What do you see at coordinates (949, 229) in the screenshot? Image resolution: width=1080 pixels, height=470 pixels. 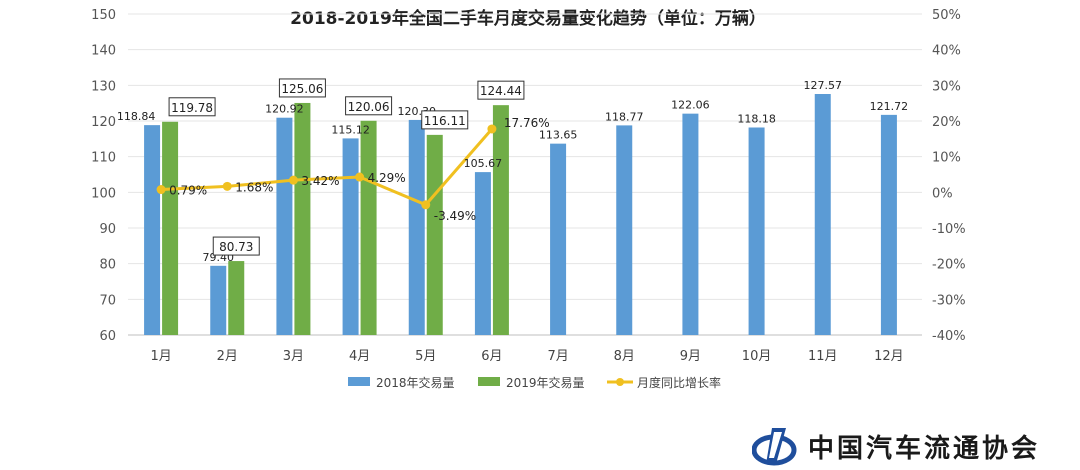 I see `right-tick-label: -10%` at bounding box center [949, 229].